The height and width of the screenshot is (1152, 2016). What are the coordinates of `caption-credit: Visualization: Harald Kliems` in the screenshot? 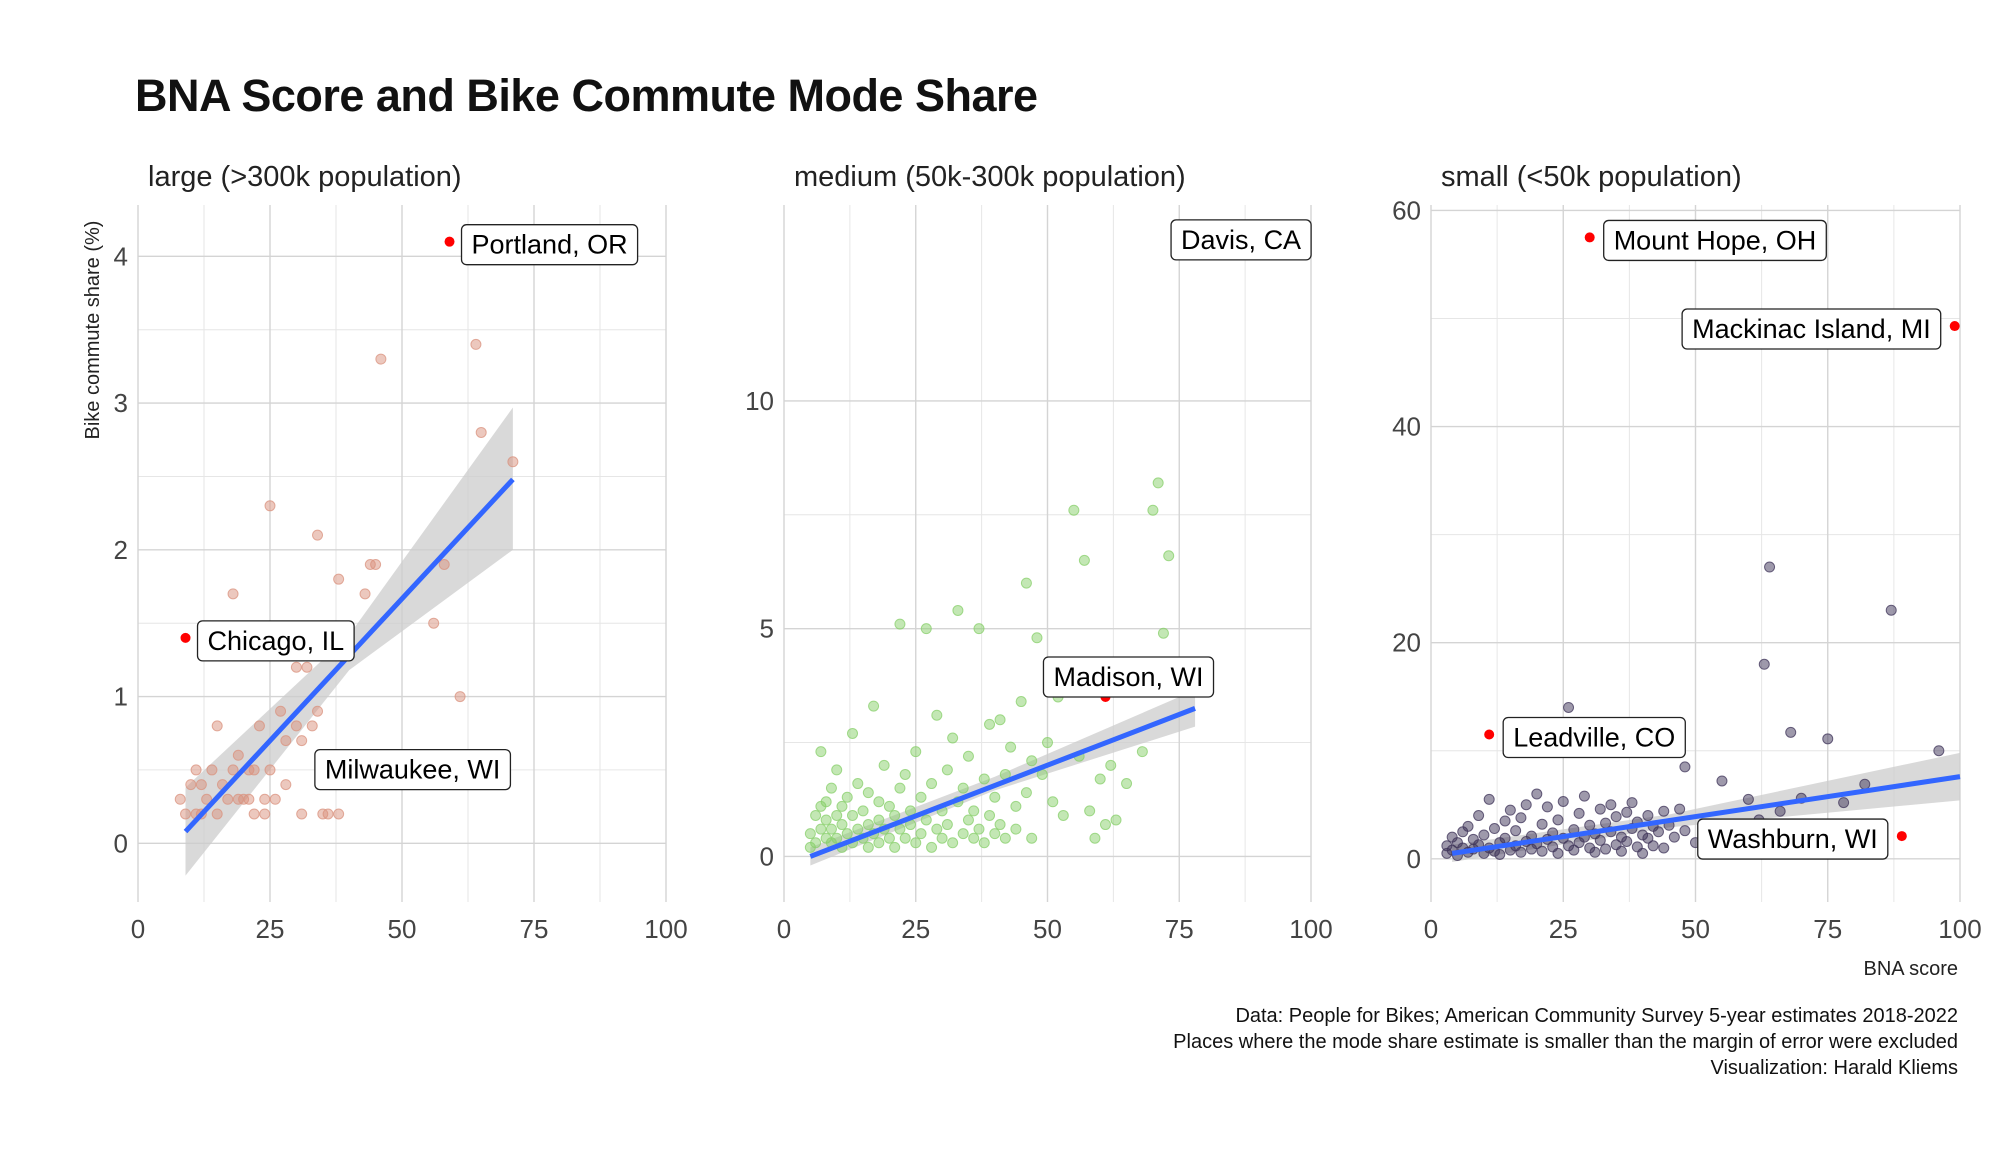 It's located at (1834, 1068).